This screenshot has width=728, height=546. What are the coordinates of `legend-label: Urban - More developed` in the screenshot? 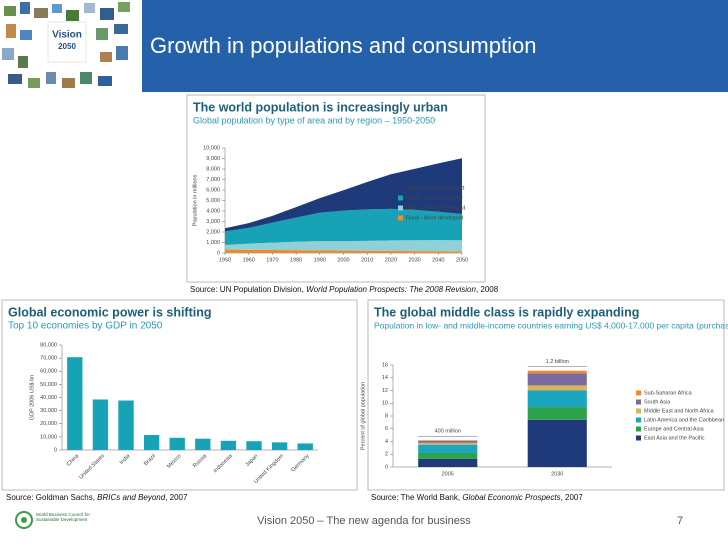 It's located at (435, 208).